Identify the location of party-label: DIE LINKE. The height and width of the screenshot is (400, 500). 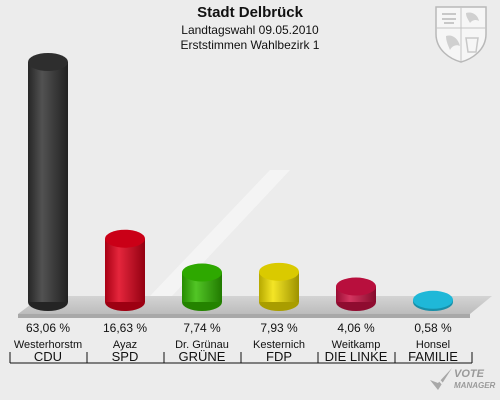
(356, 356).